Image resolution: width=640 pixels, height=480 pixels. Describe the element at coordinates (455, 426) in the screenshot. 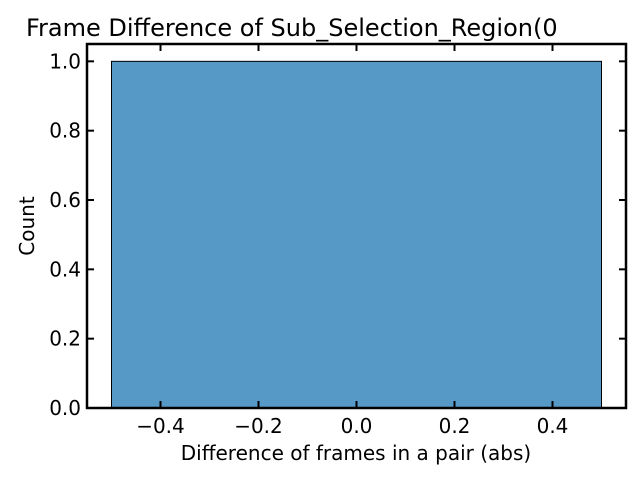

I see `x-tick-label-3: 0.2` at that location.